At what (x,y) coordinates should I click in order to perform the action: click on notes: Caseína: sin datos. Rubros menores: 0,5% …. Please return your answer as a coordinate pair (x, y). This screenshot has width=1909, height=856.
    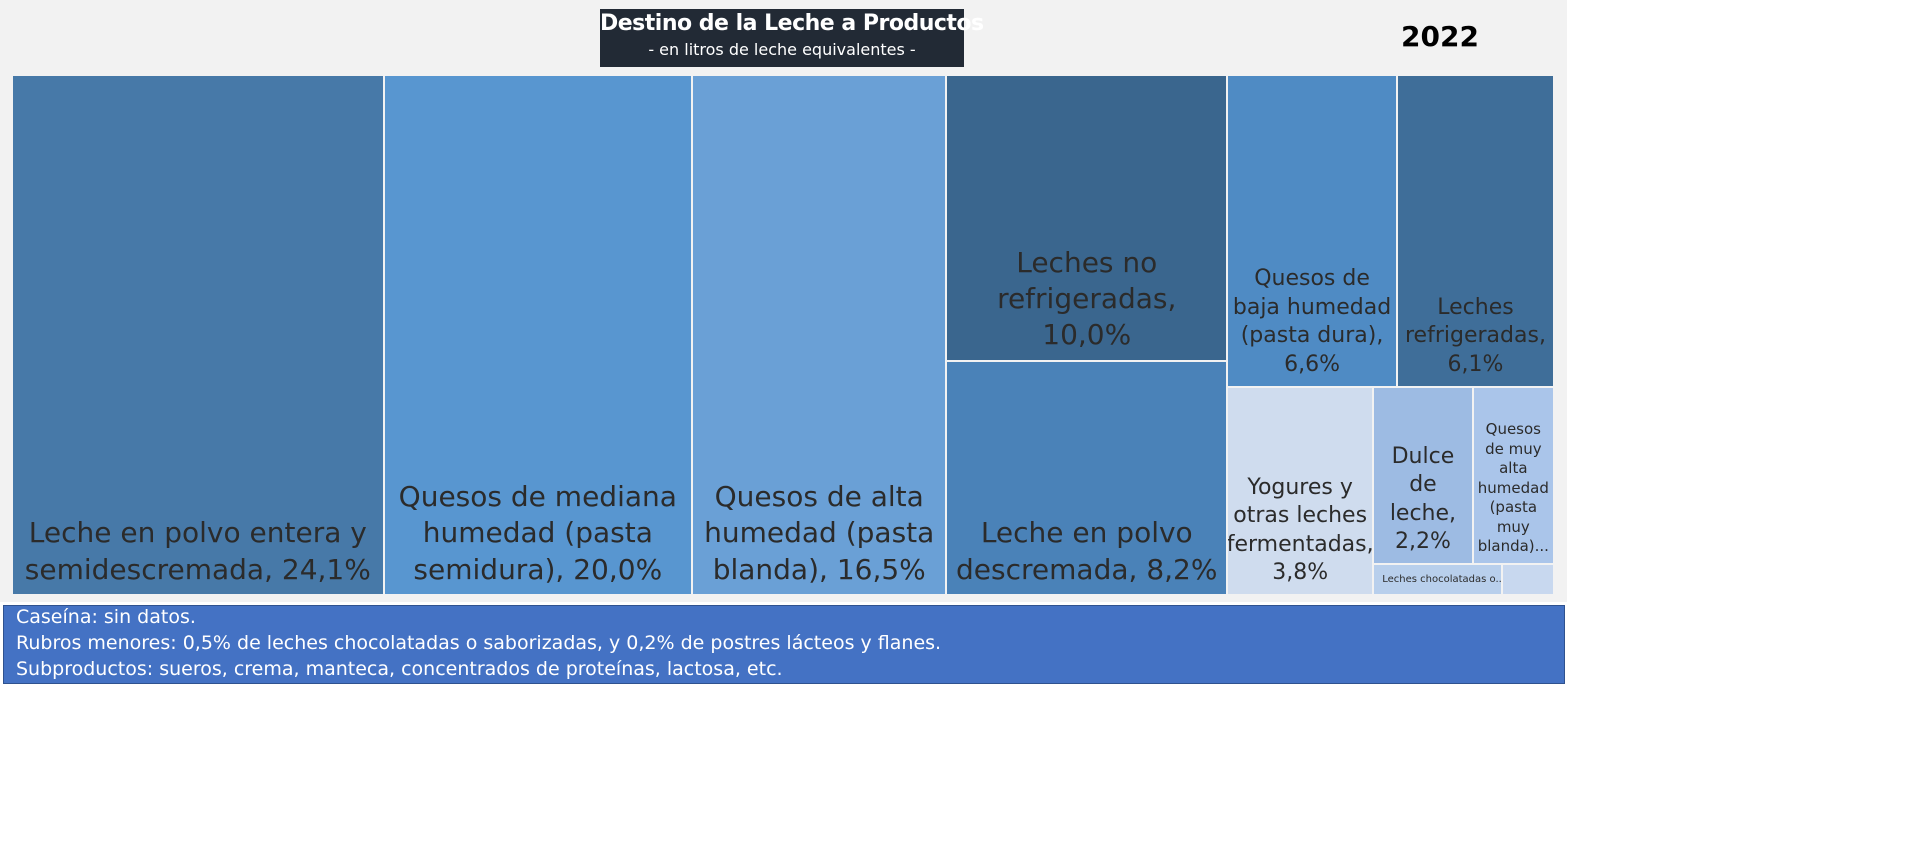
    Looking at the image, I should click on (784, 644).